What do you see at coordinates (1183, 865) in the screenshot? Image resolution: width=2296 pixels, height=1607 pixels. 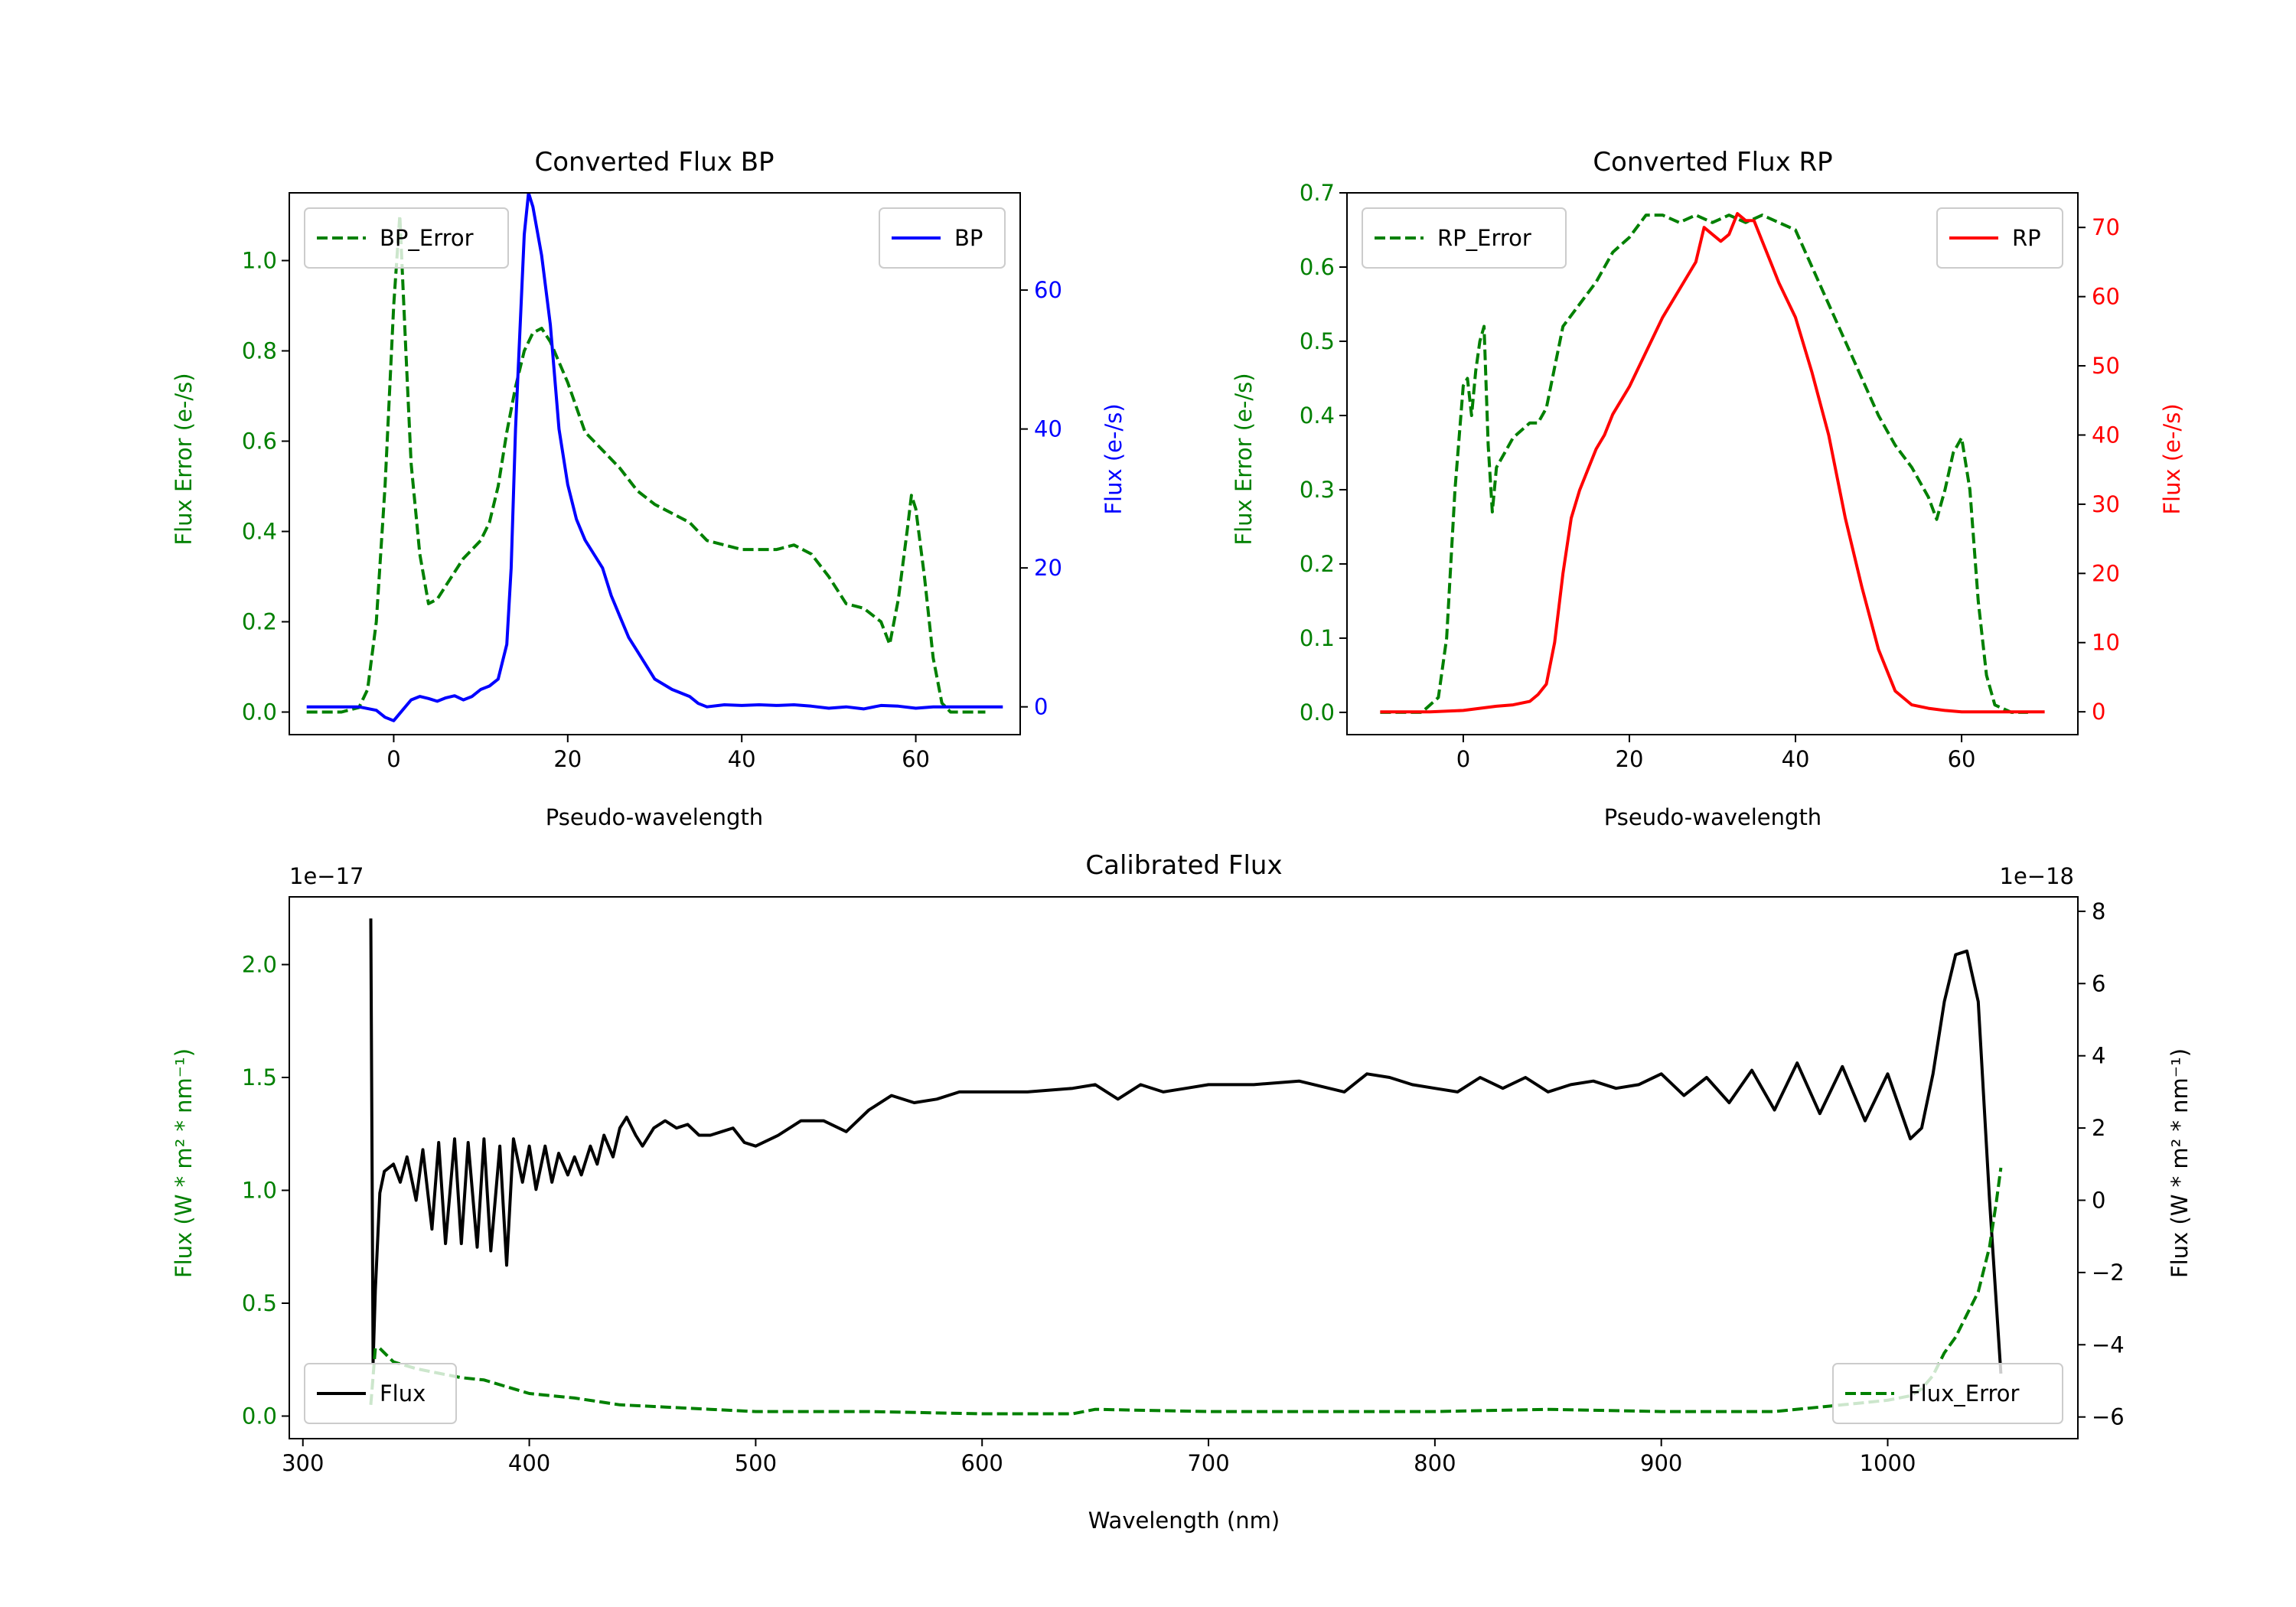 I see `chart-title: Calibrated Flux` at bounding box center [1183, 865].